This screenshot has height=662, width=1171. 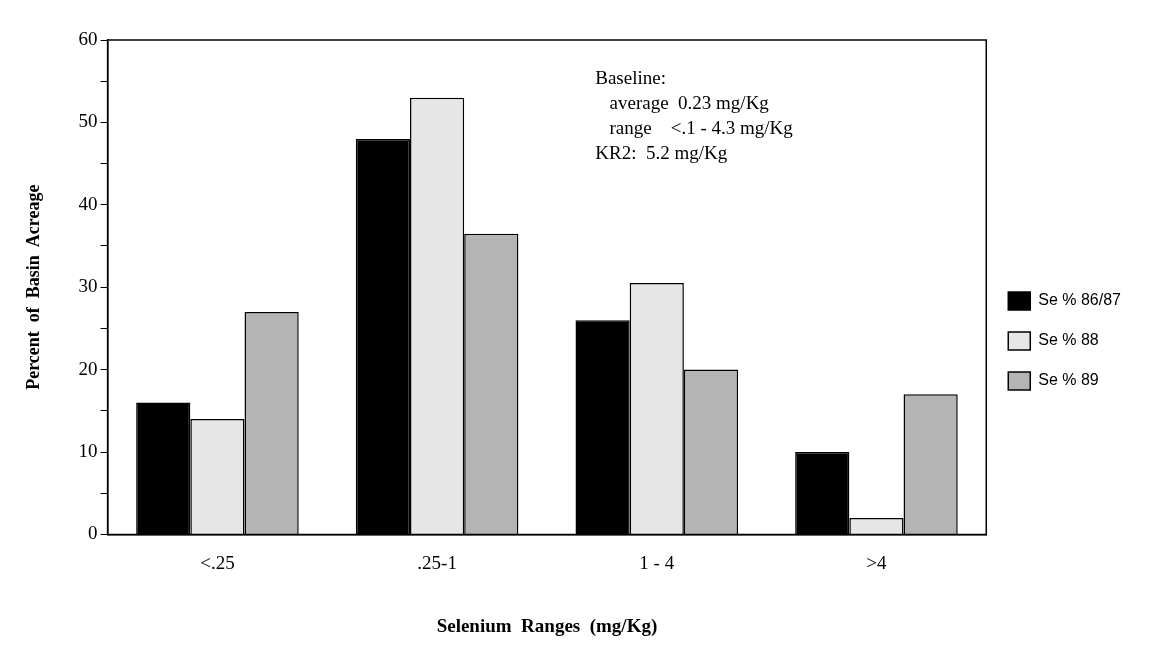 What do you see at coordinates (88, 450) in the screenshot?
I see `y-tick-label: 10` at bounding box center [88, 450].